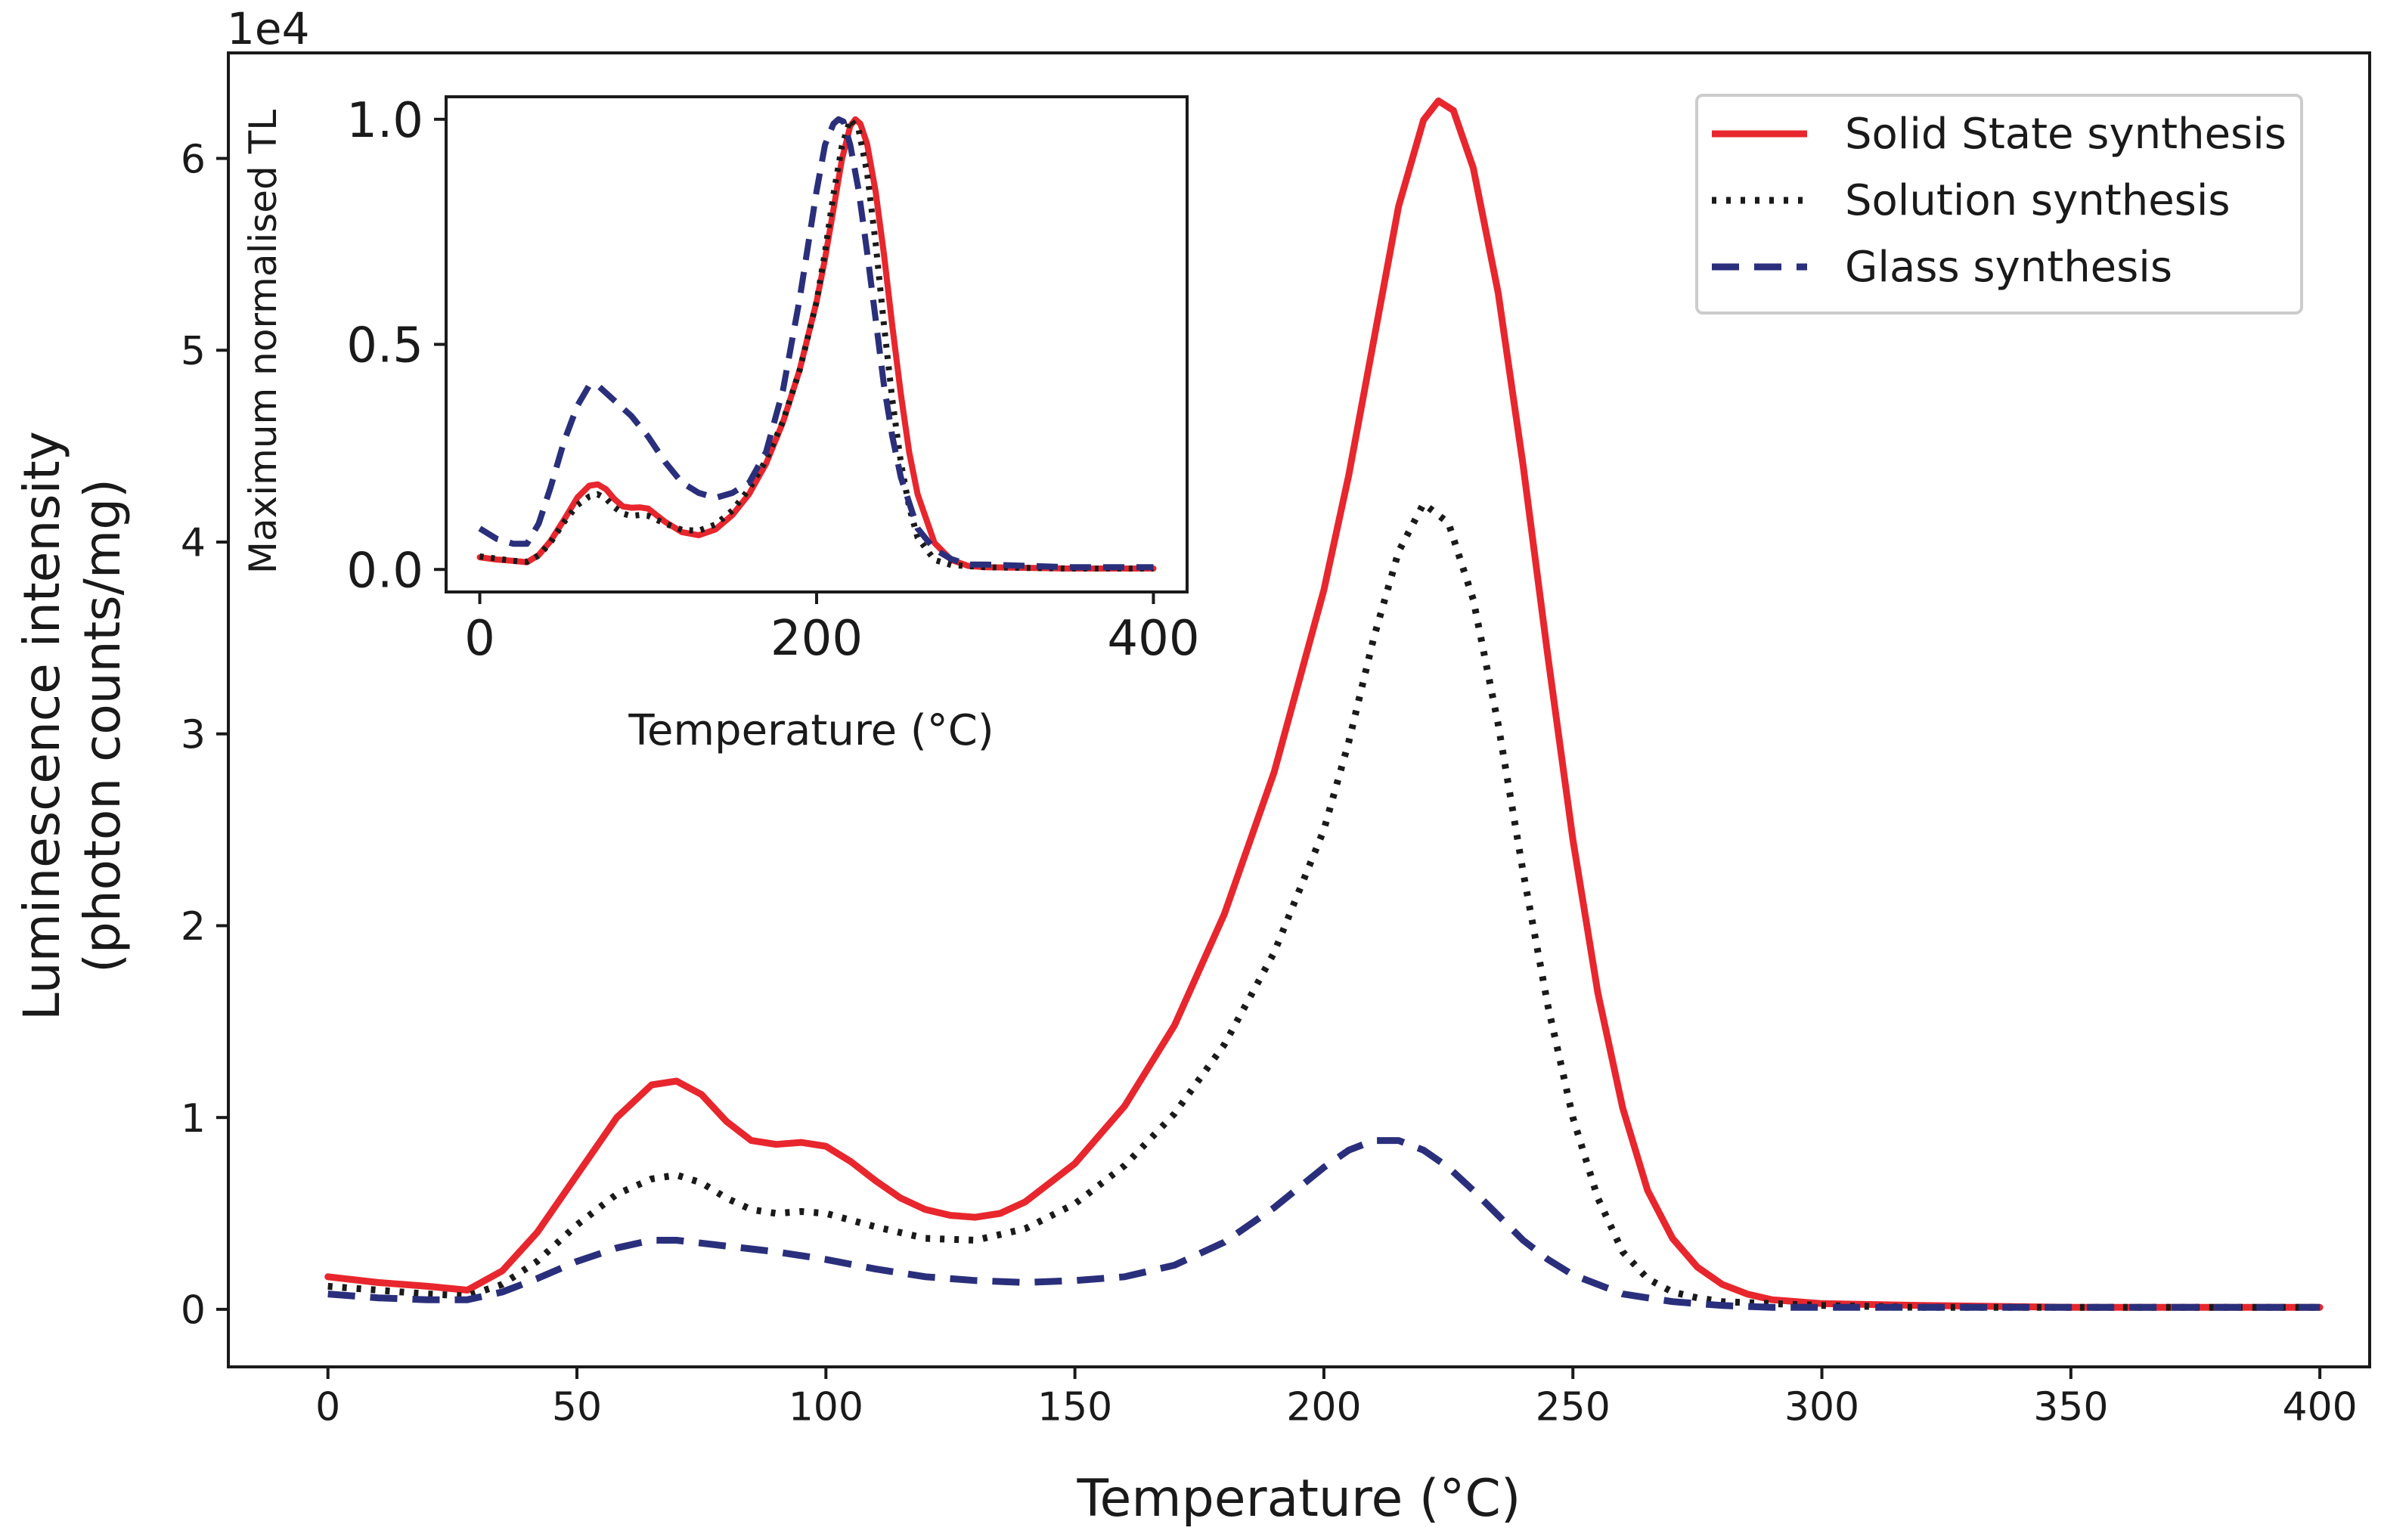 The width and height of the screenshot is (2381, 1540). I want to click on main-y-axis-title-line1: Luminescence intensity, so click(42, 726).